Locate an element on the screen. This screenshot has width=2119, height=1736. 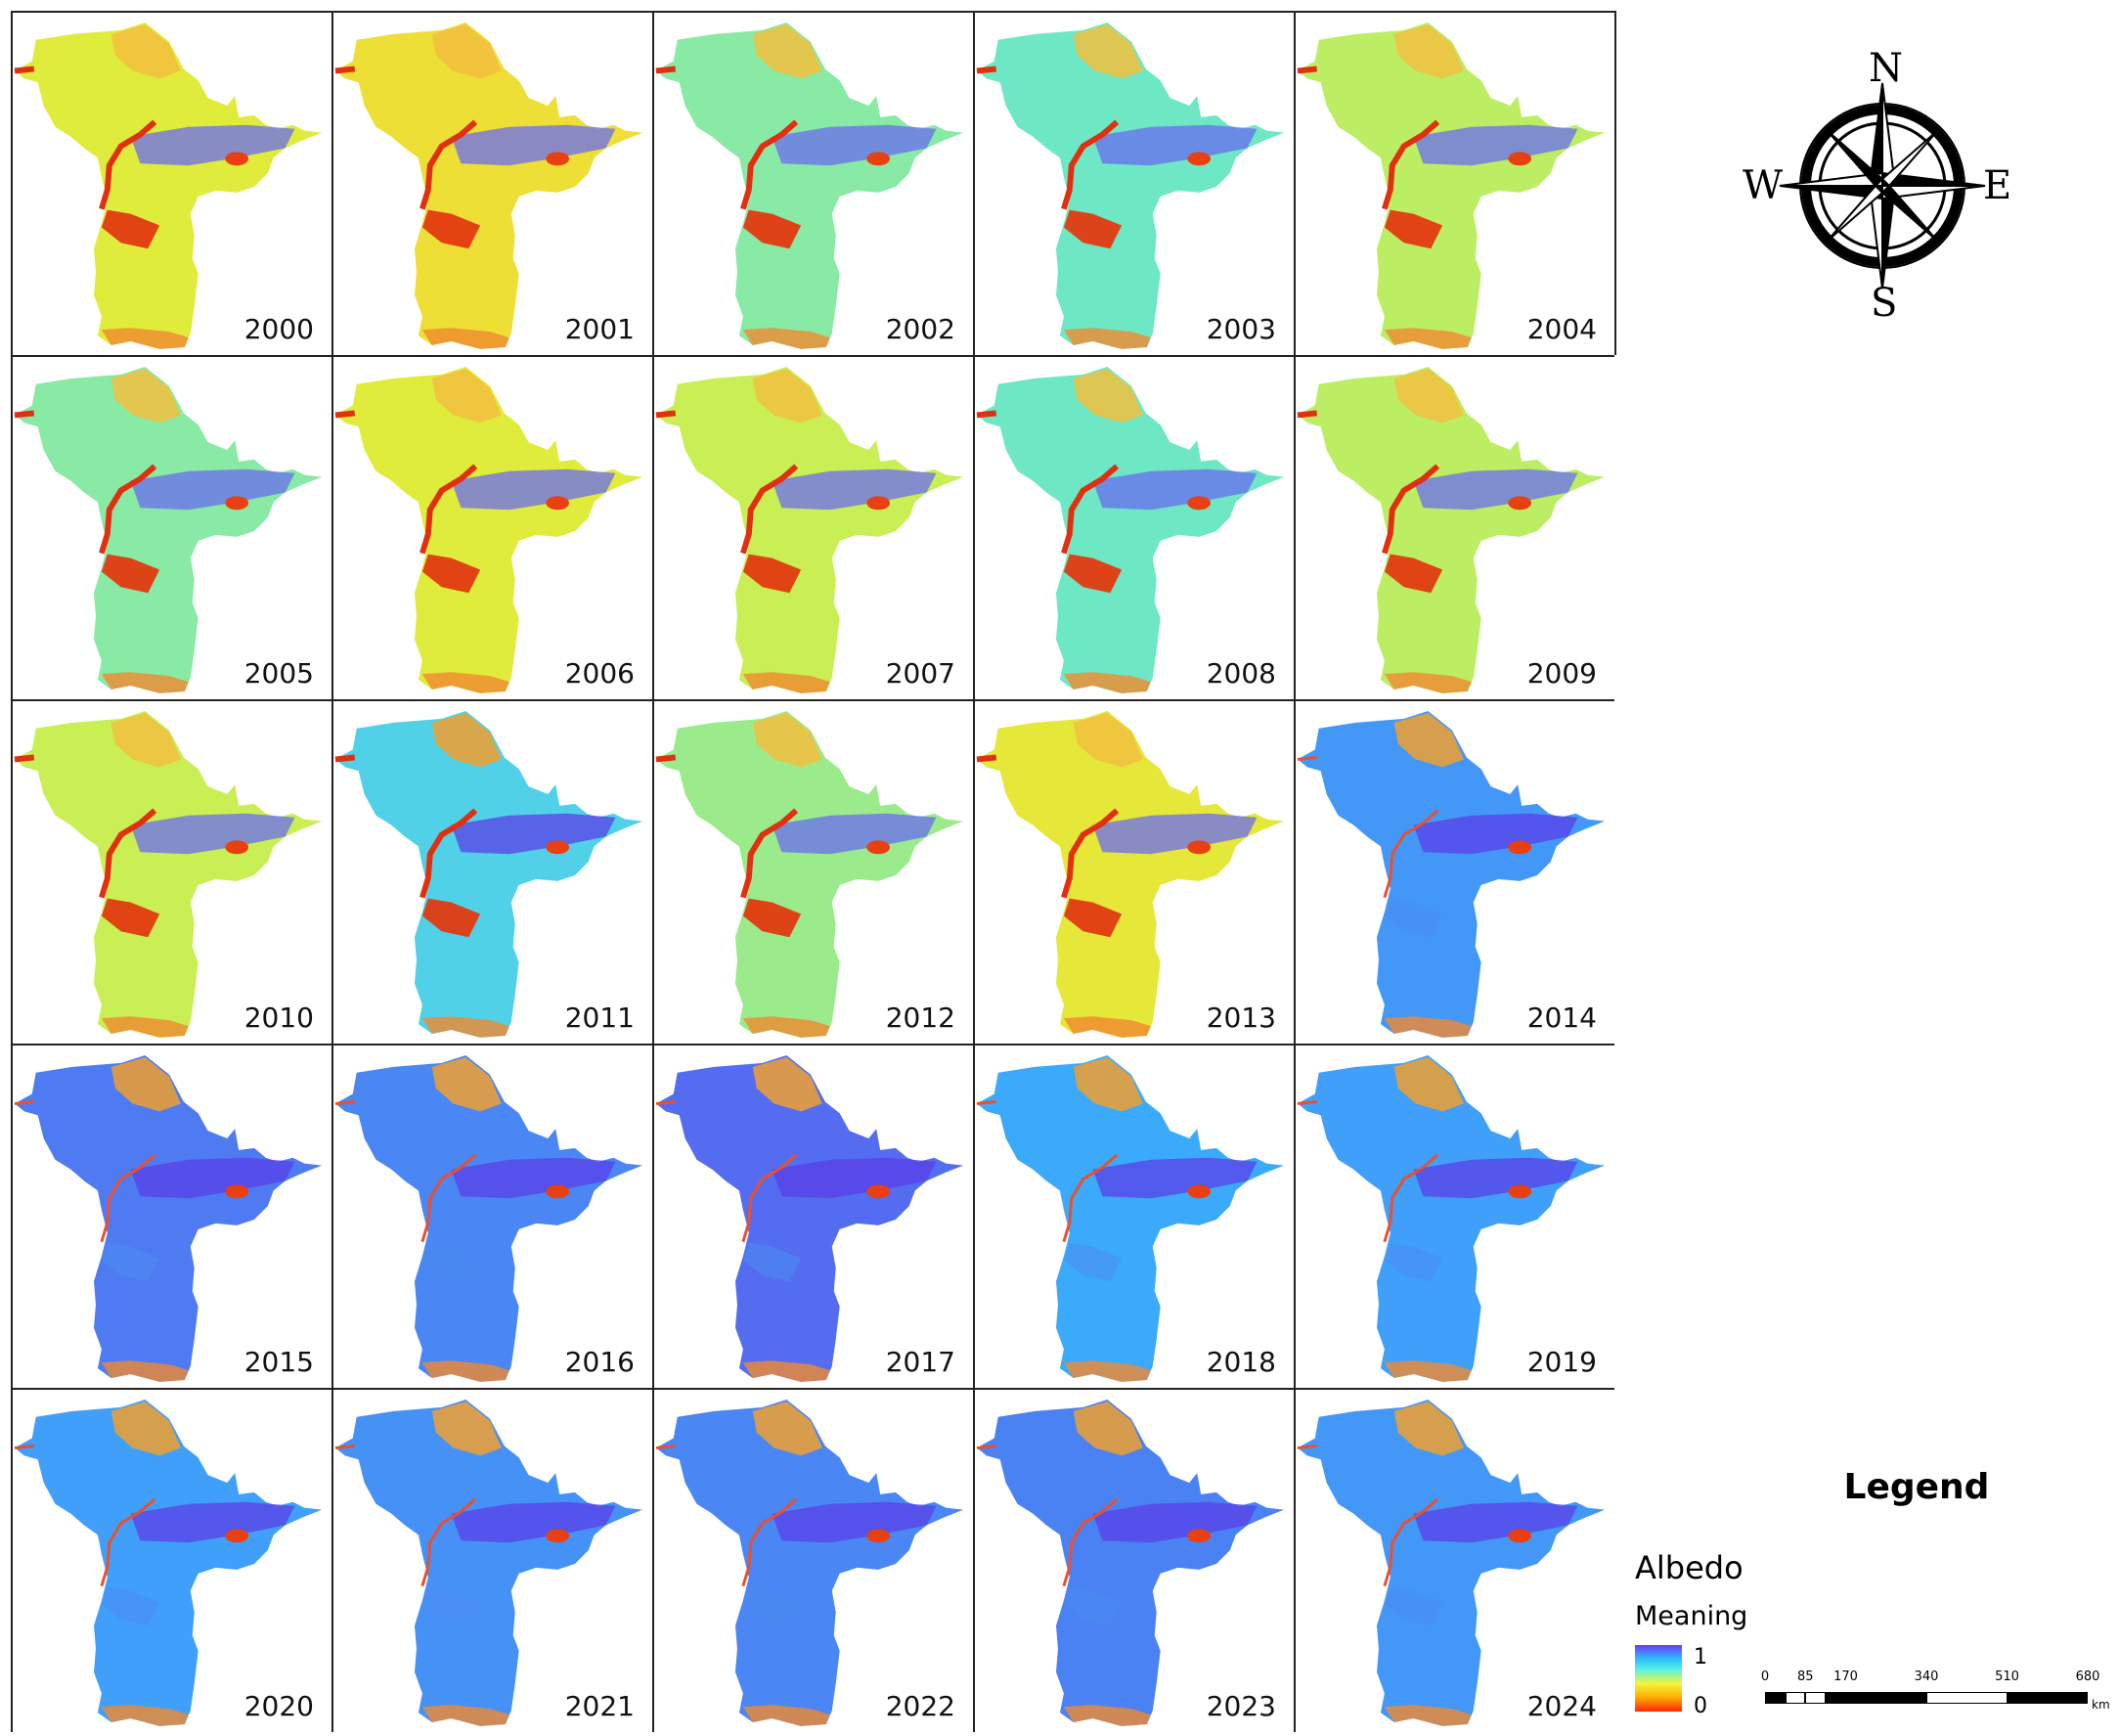
panel-year-label: 2021 is located at coordinates (599, 1706).